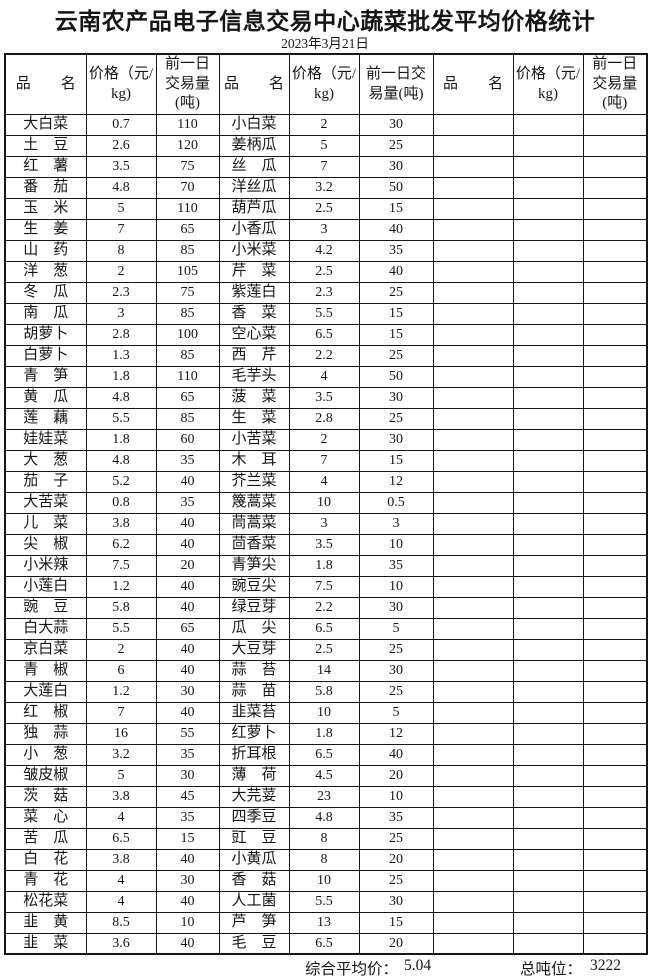 This screenshot has width=650, height=979. I want to click on product-name-cell: 大芫荽, so click(254, 796).